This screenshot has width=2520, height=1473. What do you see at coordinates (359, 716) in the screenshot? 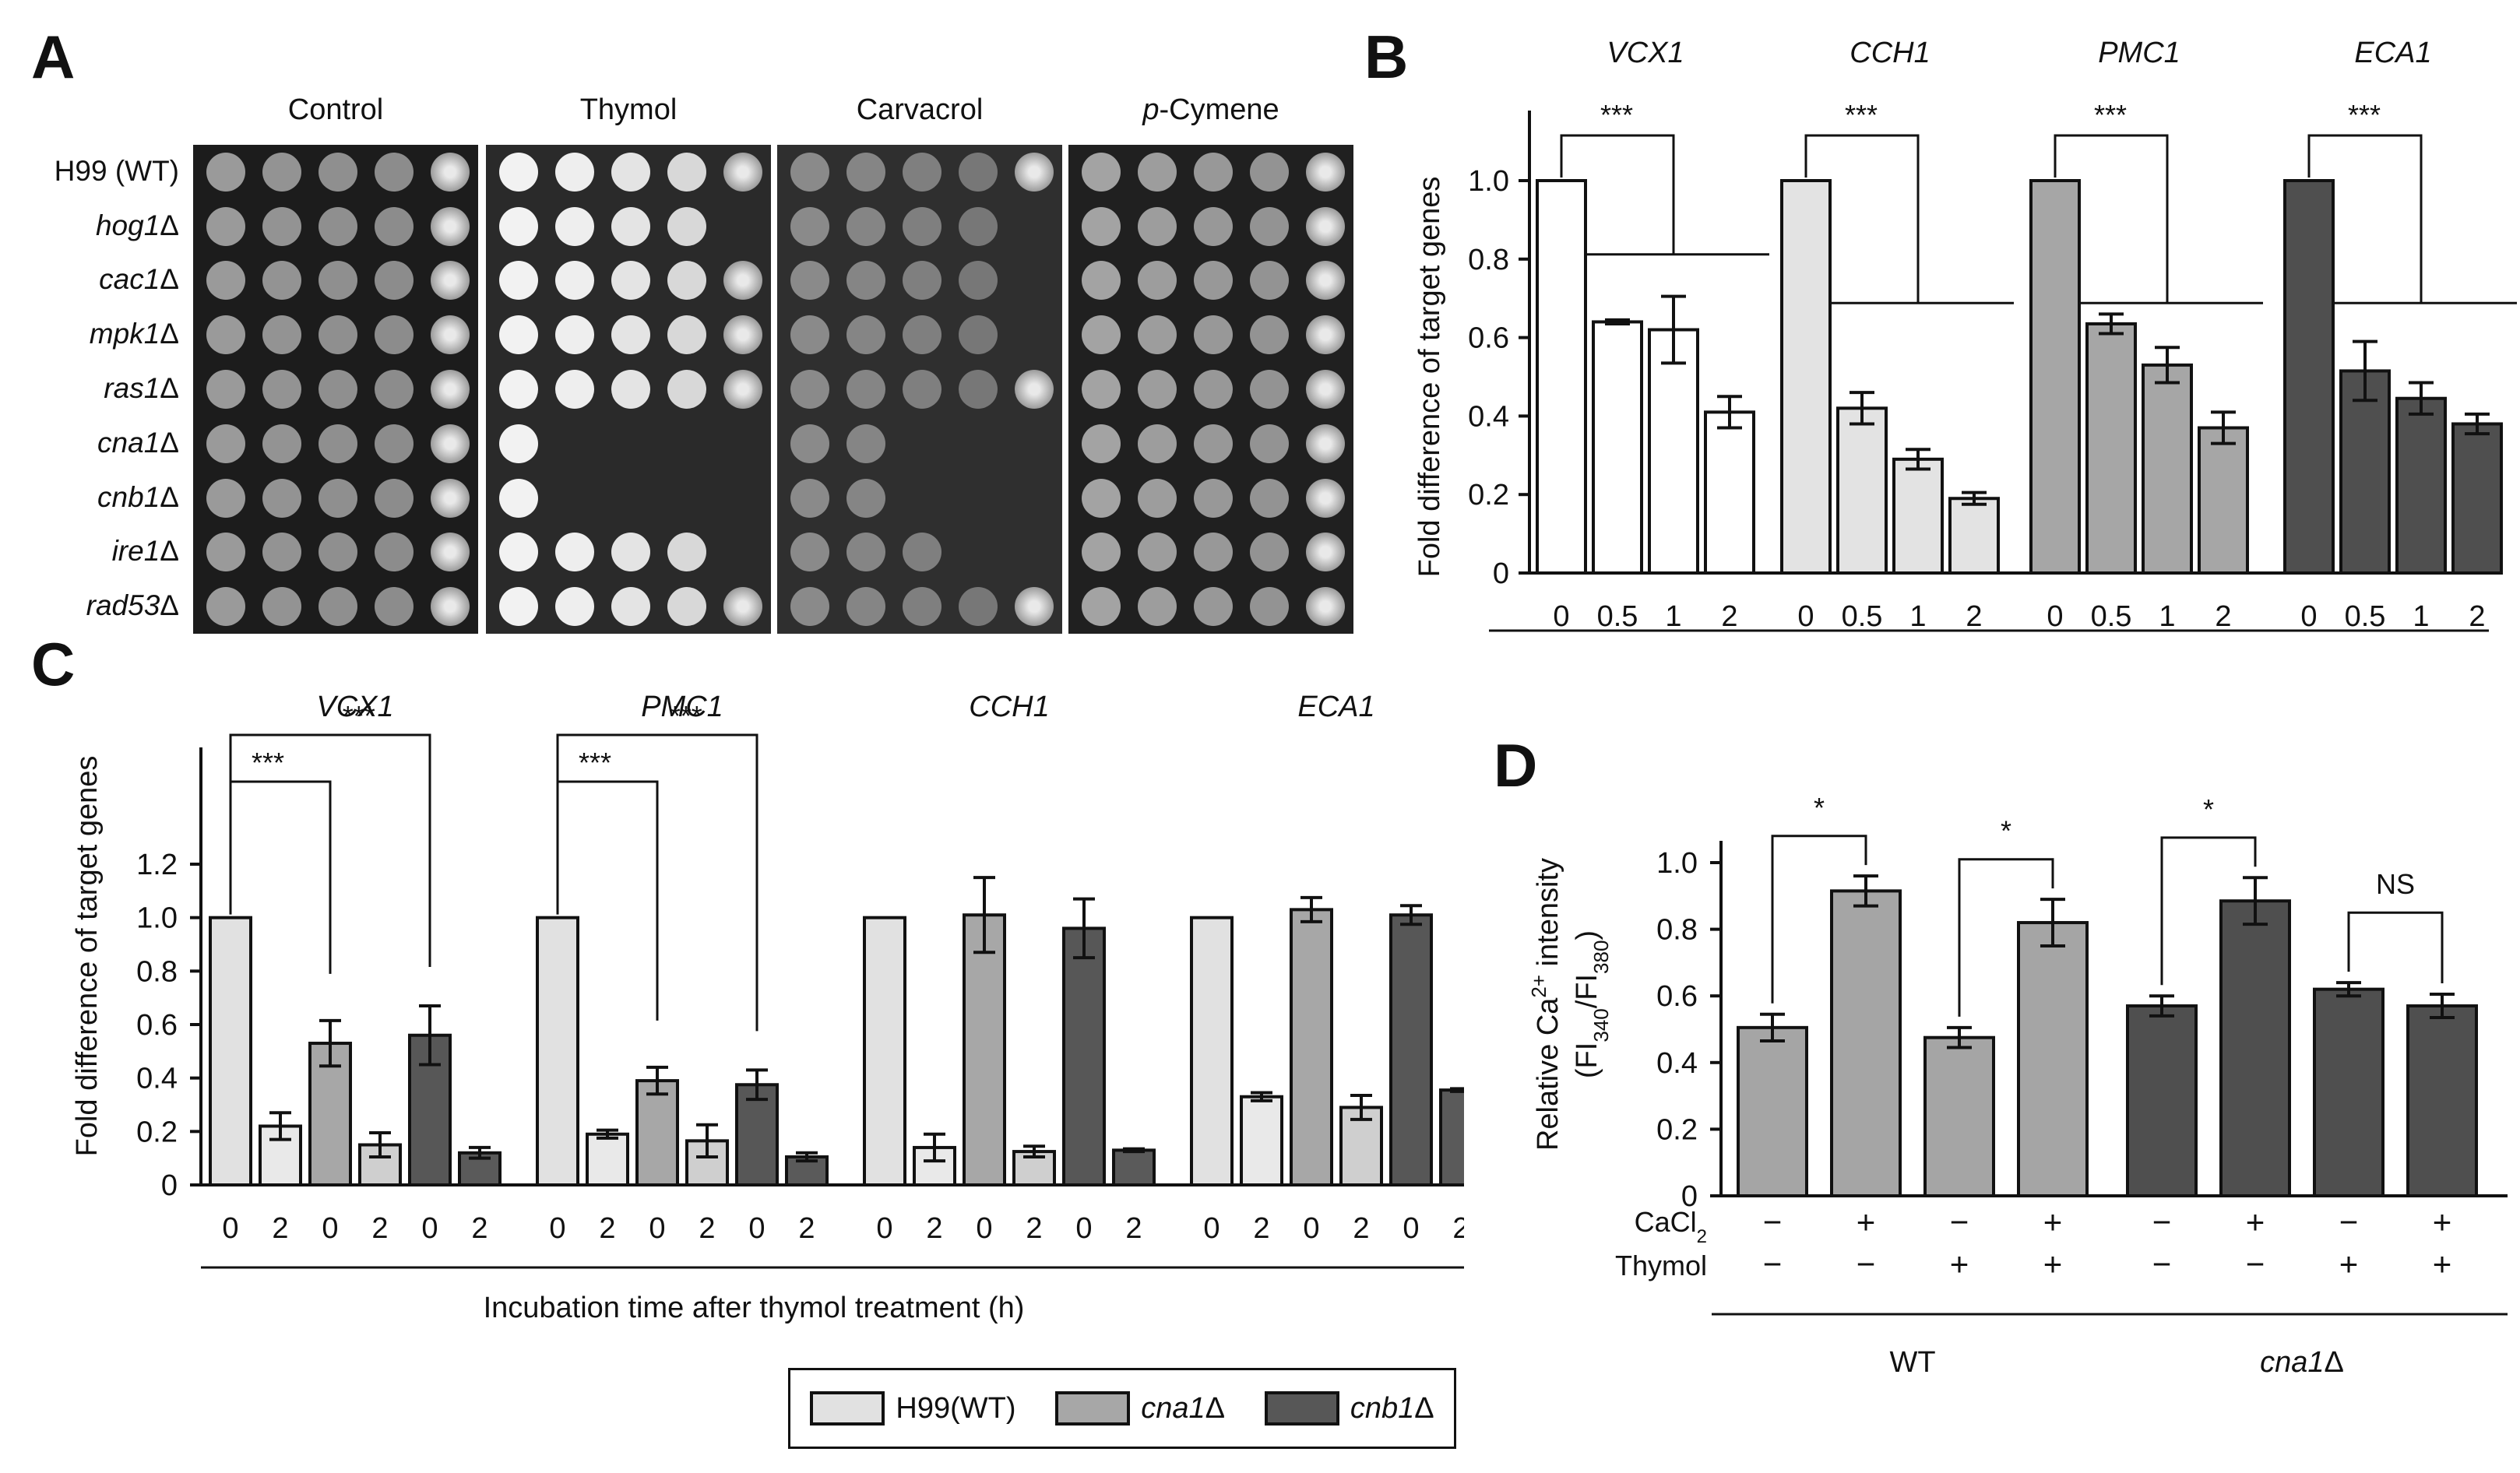
I see `c-sig-label: ***` at bounding box center [359, 716].